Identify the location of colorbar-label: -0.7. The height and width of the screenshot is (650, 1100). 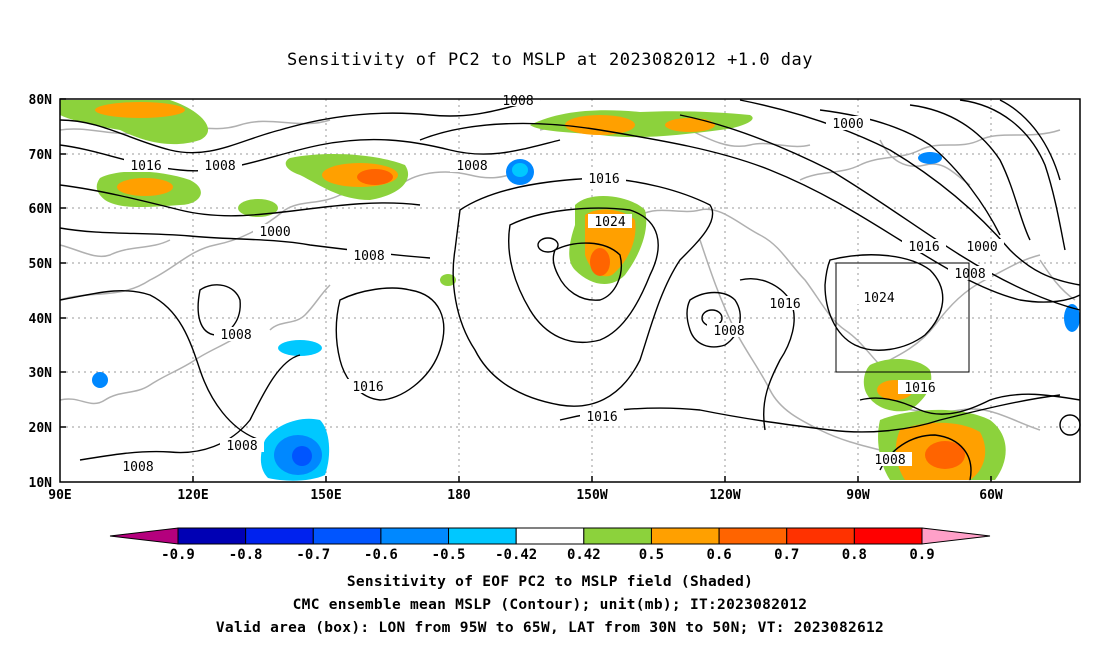
(313, 555).